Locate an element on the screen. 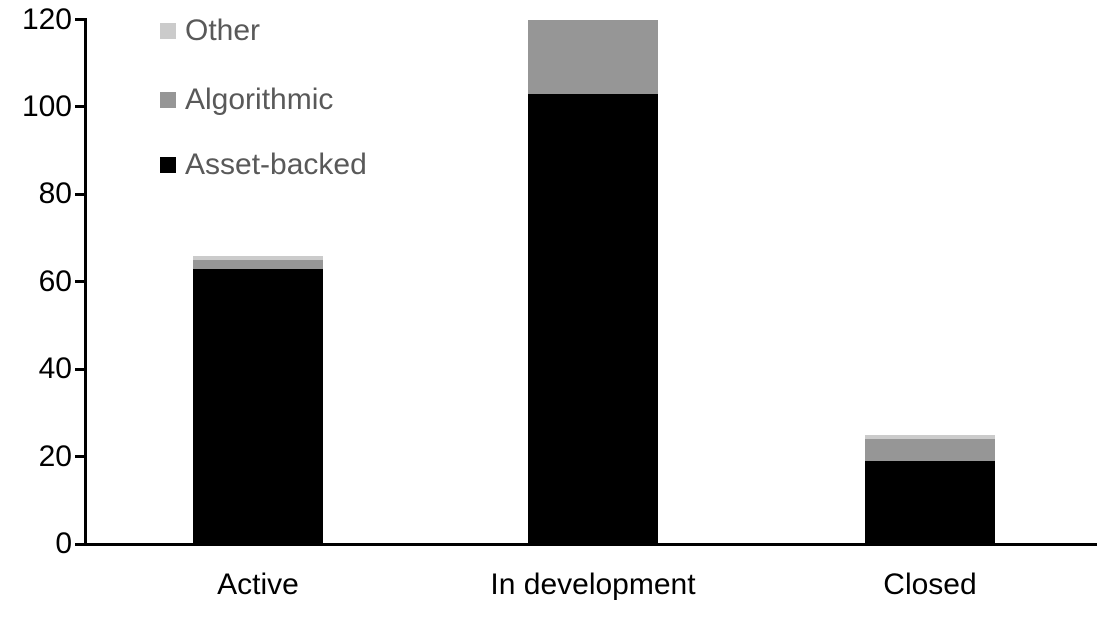 The width and height of the screenshot is (1102, 618). bar-segment-in-development-algorithmic is located at coordinates (593, 56).